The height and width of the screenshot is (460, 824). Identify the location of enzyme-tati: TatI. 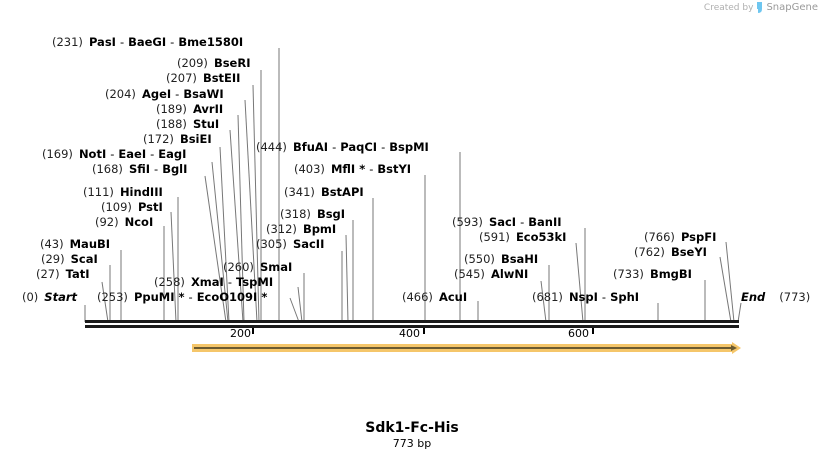
(77, 274).